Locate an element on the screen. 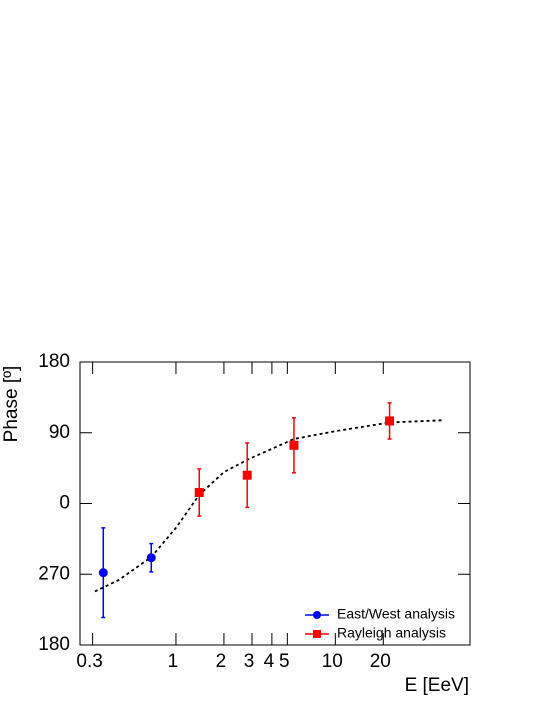  x-tick-label: 4 is located at coordinates (269, 661).